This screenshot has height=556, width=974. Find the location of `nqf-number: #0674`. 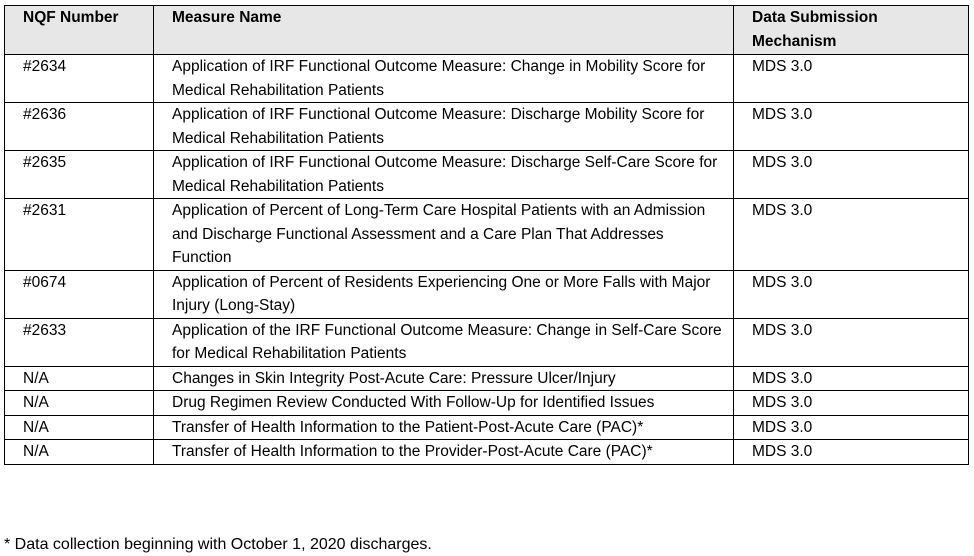

nqf-number: #0674 is located at coordinates (79, 294).